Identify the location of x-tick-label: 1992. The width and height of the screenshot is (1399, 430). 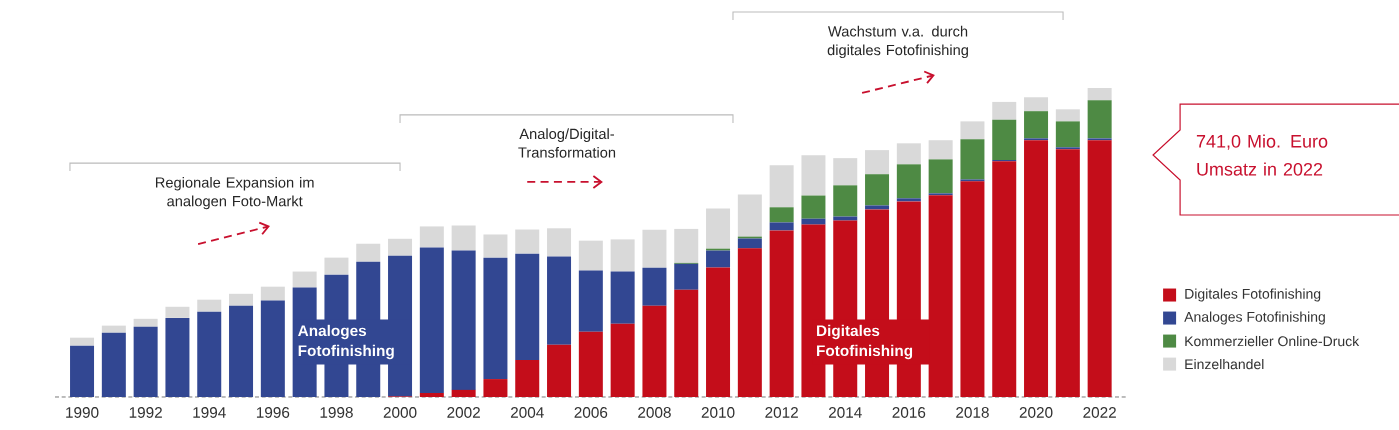
(145, 412).